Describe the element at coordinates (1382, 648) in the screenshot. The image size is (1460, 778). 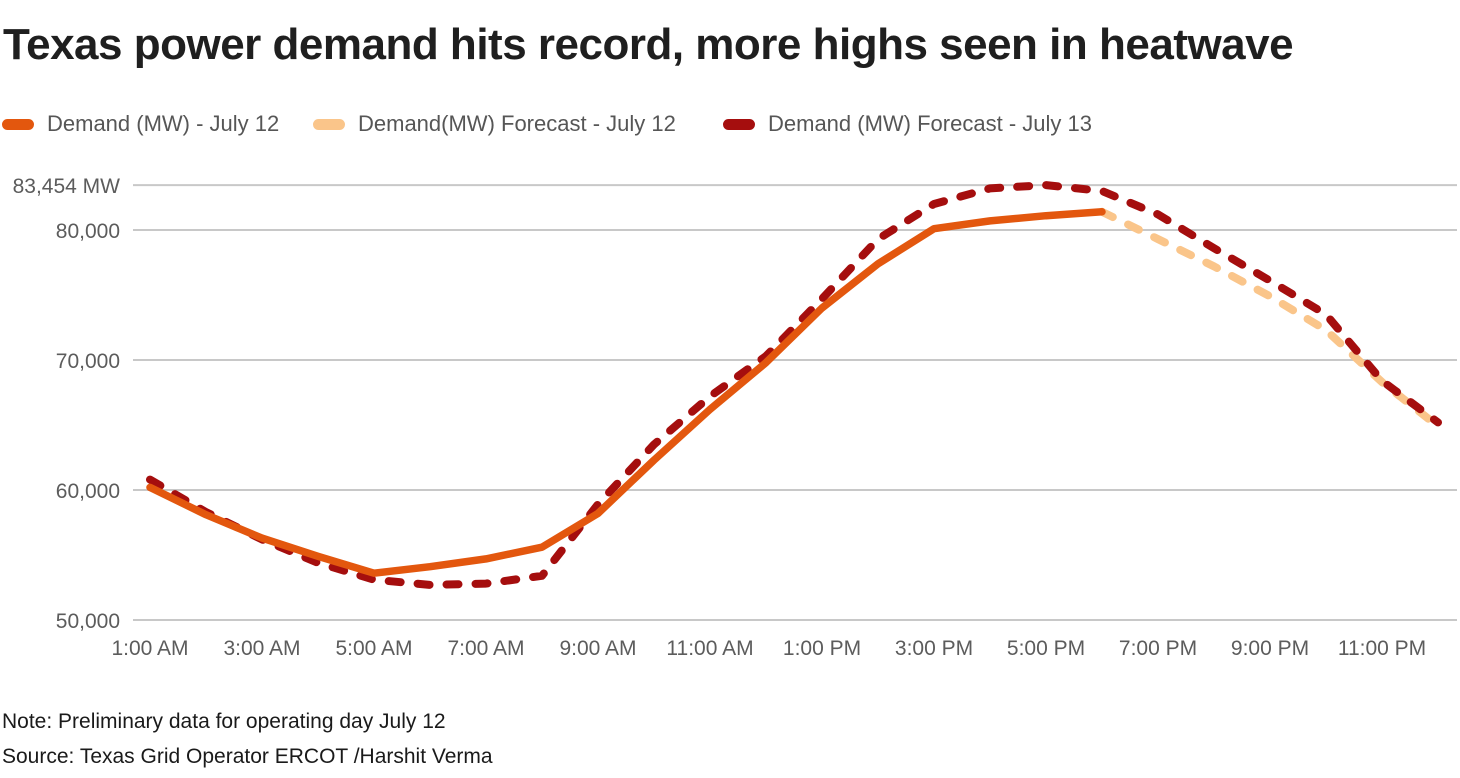
I see `x-tick-label: 11:00 PM` at that location.